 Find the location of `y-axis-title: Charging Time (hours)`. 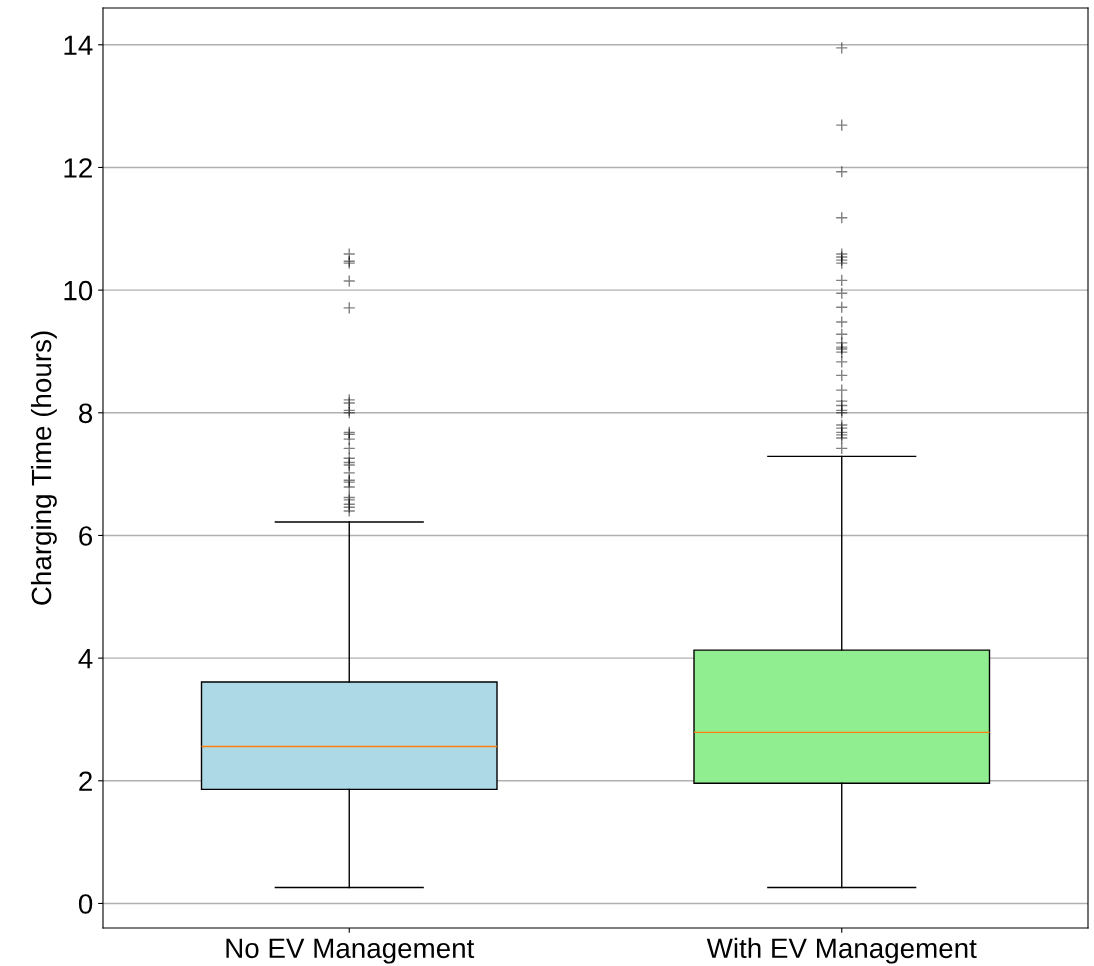

y-axis-title: Charging Time (hours) is located at coordinates (43, 468).